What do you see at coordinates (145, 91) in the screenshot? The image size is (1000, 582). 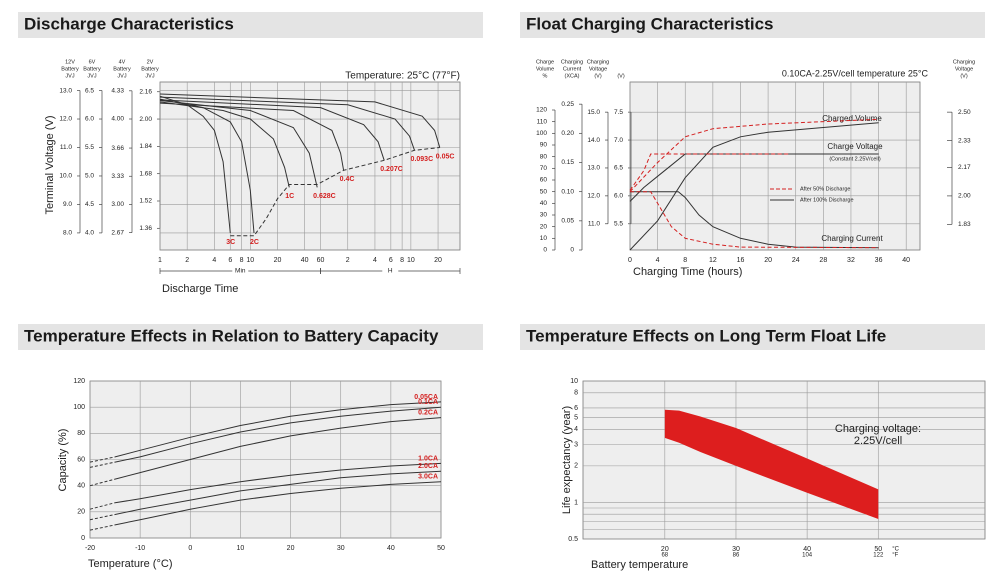 I see `y-tick-label: 2.16` at bounding box center [145, 91].